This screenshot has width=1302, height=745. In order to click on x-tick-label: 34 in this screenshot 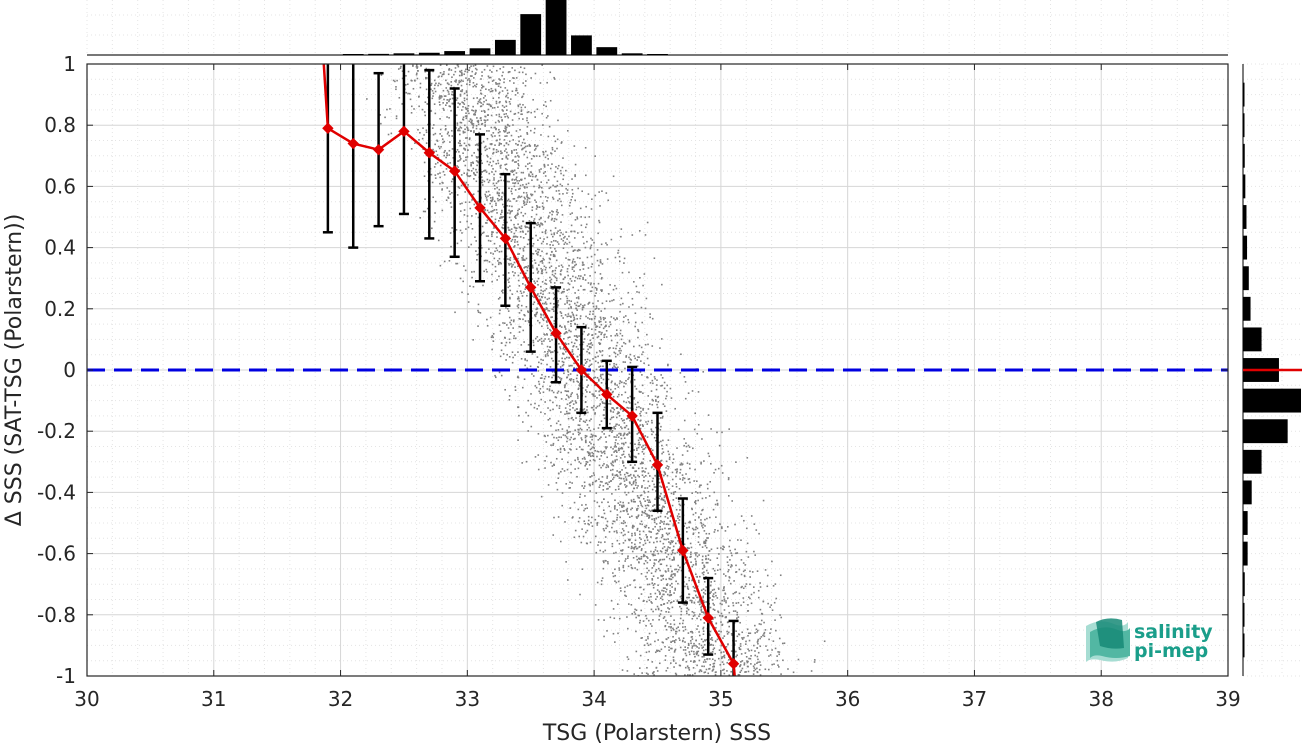, I will do `click(593, 699)`.